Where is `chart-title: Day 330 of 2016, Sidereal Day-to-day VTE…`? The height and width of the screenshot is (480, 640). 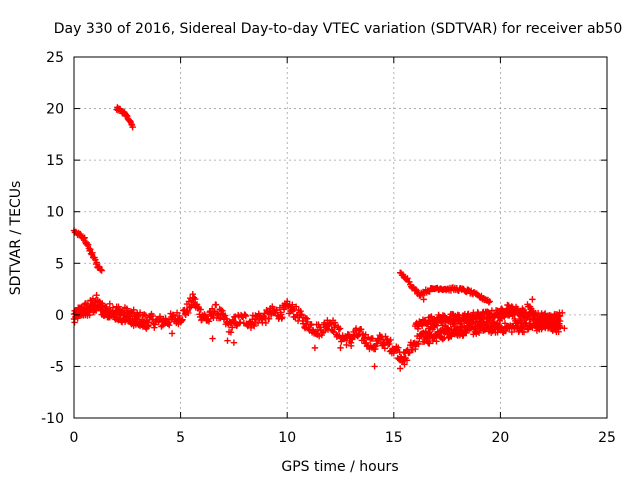
chart-title: Day 330 of 2016, Sidereal Day-to-day VTE… is located at coordinates (338, 29).